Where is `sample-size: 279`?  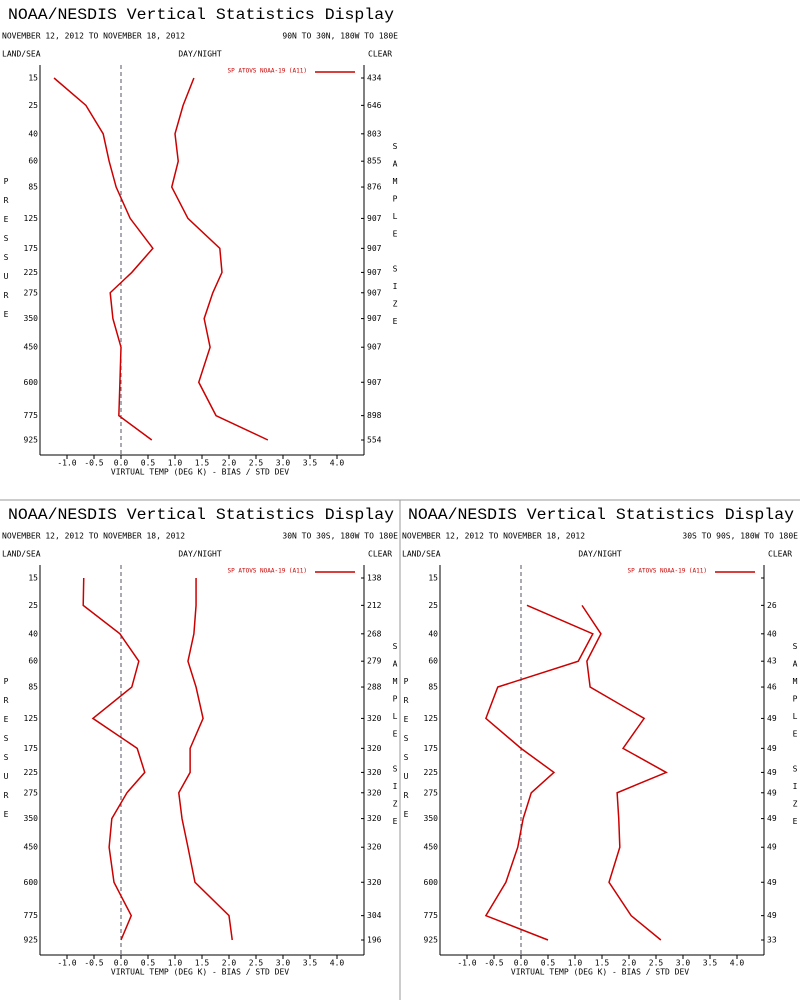
sample-size: 279 is located at coordinates (374, 661).